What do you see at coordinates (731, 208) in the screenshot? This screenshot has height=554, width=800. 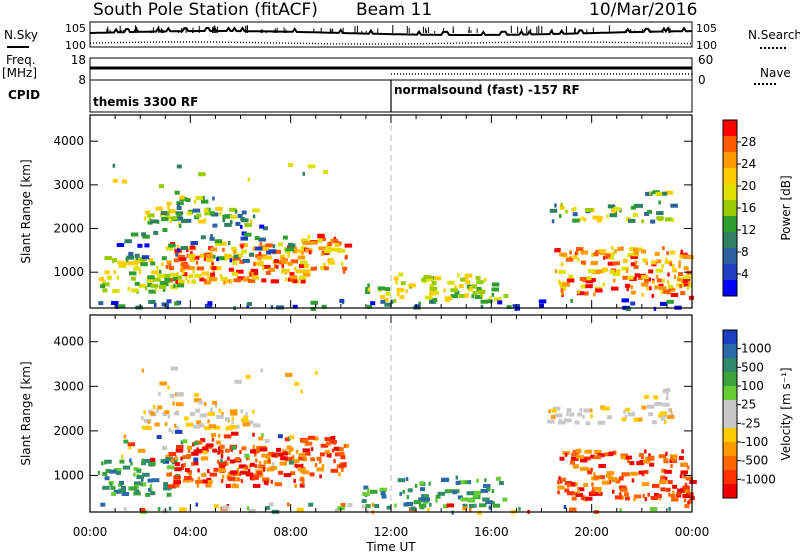 I see `colorbar` at bounding box center [731, 208].